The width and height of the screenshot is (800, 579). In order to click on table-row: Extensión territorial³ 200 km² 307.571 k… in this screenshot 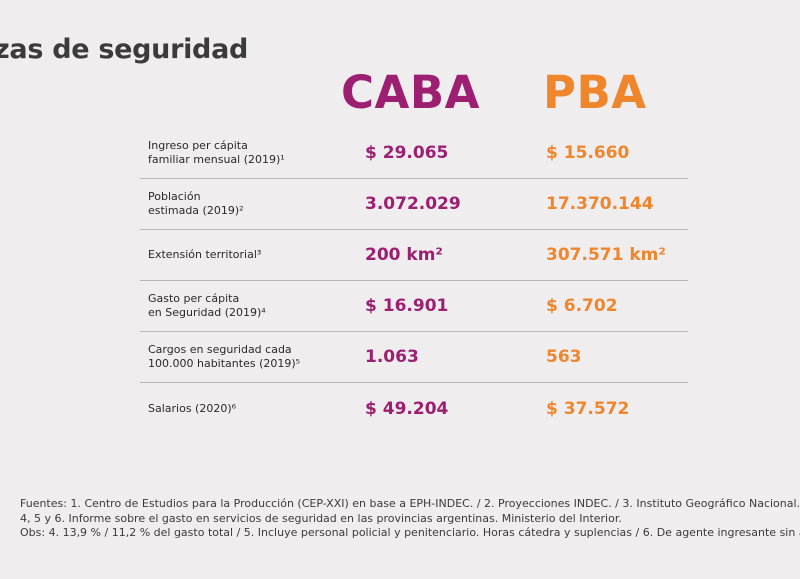, I will do `click(414, 255)`.